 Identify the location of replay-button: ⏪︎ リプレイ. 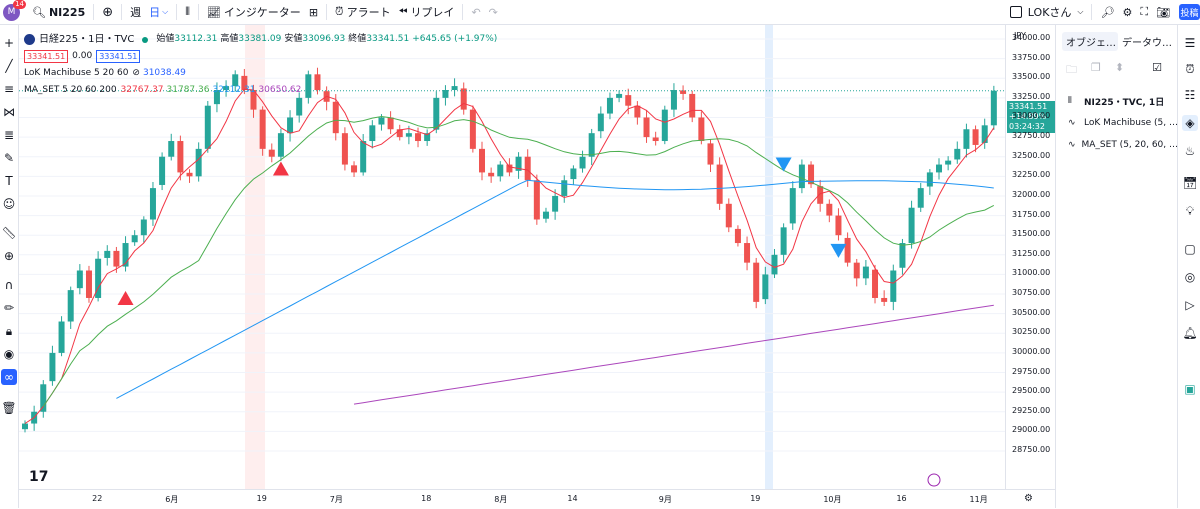
(426, 12).